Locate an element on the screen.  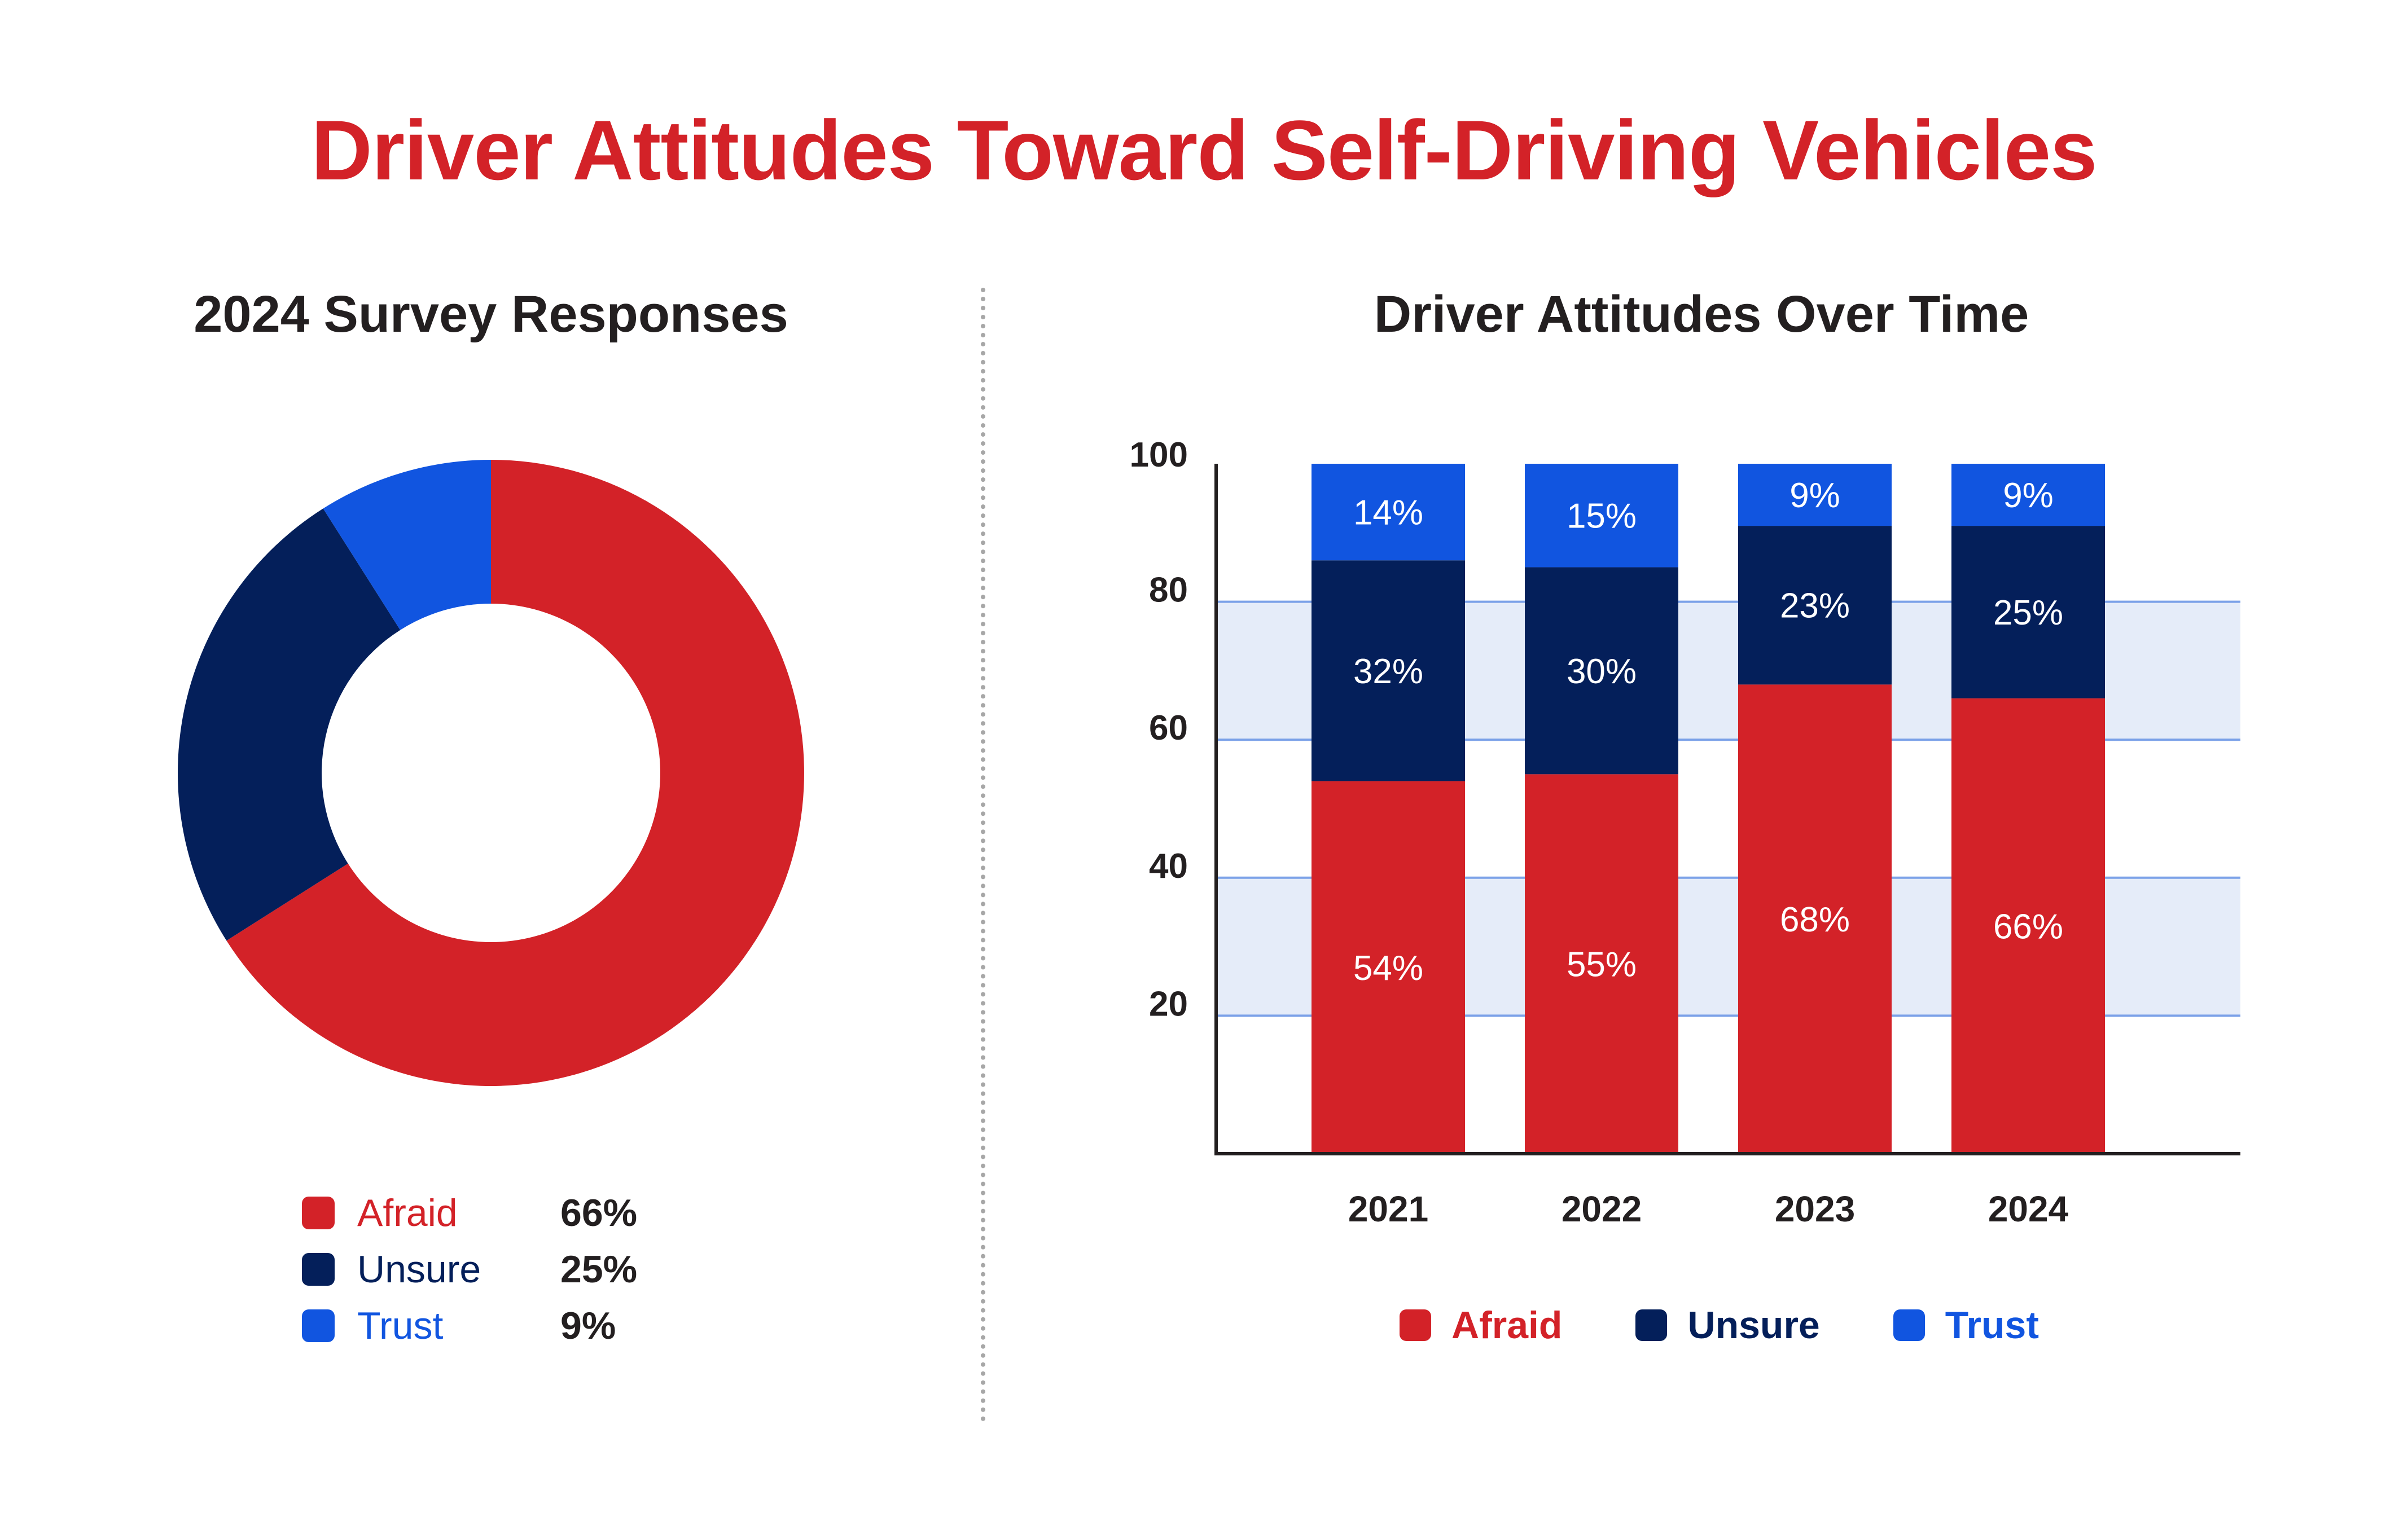
bar-data-label: 30% is located at coordinates (1602, 671).